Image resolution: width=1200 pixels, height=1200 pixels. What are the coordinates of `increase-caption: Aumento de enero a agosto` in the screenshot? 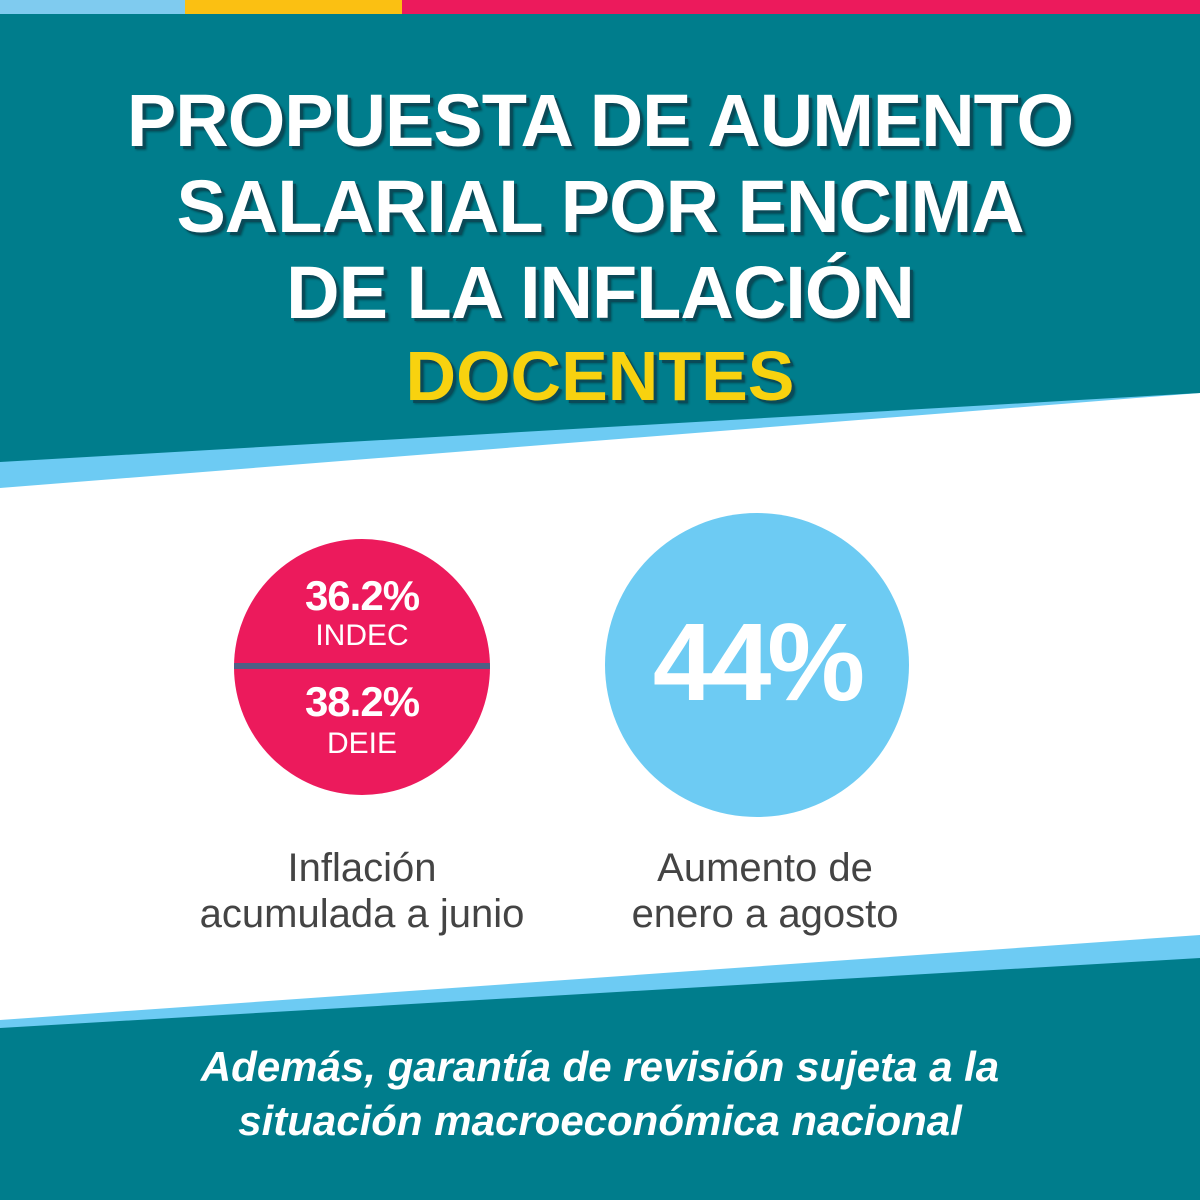 It's located at (765, 891).